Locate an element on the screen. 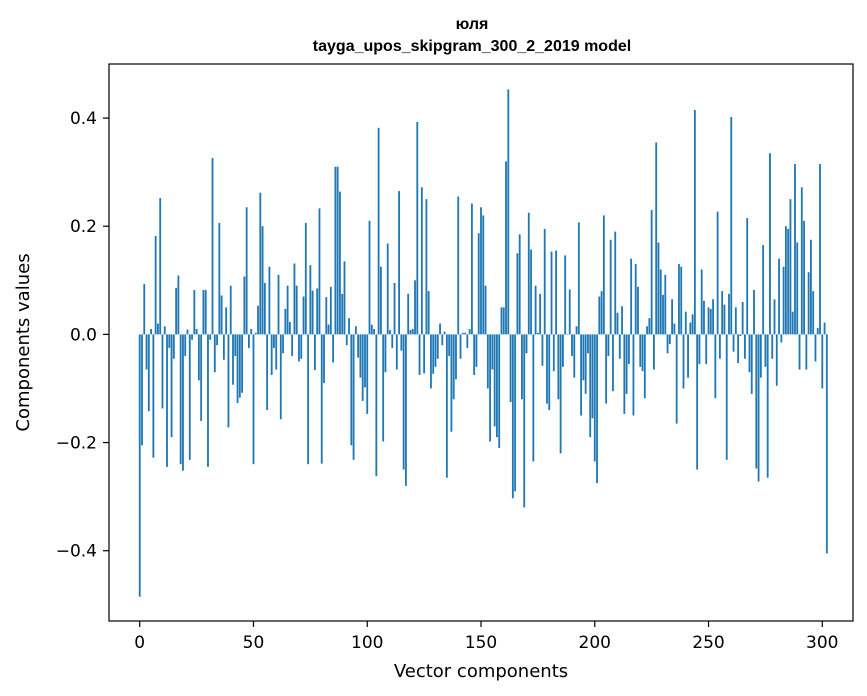 This screenshot has width=867, height=696. y-axis-label: Components values is located at coordinates (23, 342).